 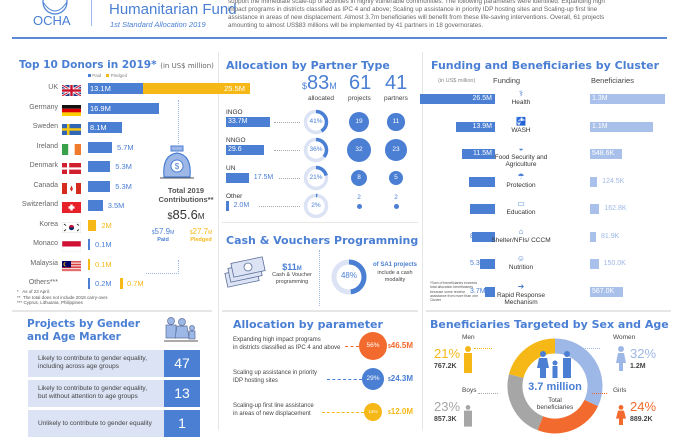 I want to click on partner-percent-ring, so click(x=316, y=122).